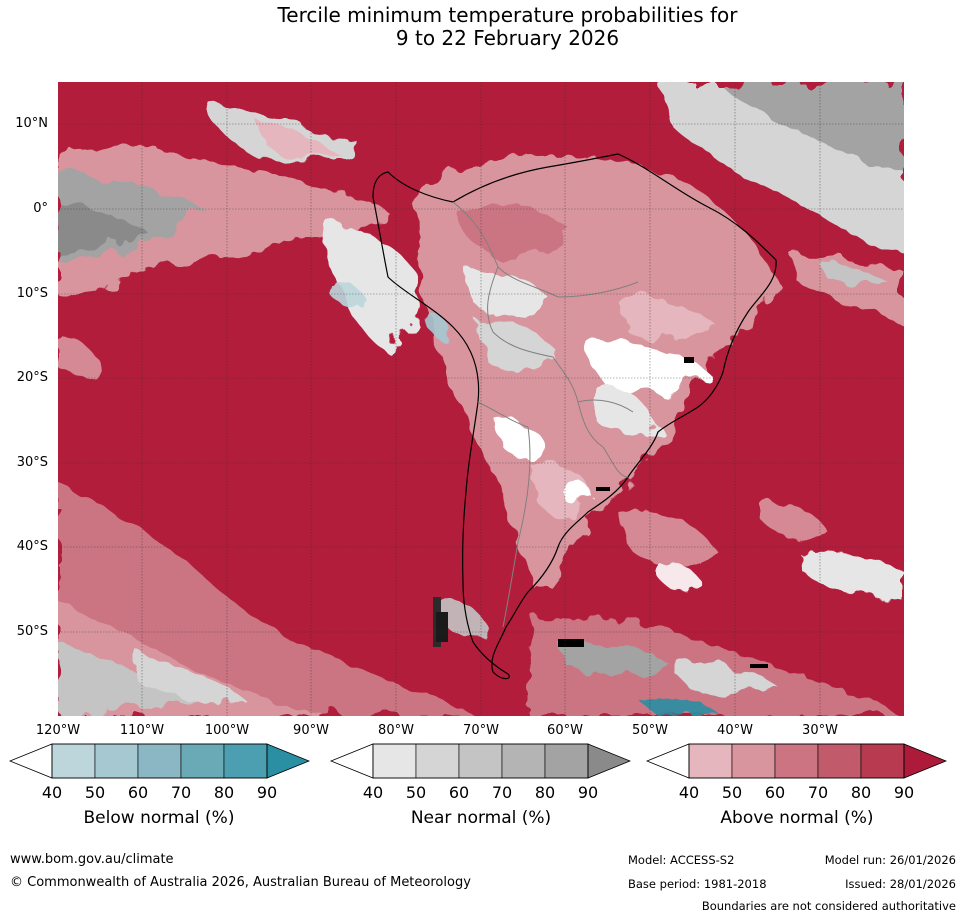  What do you see at coordinates (697, 884) in the screenshot?
I see `base-period: Base period: 1981-2018` at bounding box center [697, 884].